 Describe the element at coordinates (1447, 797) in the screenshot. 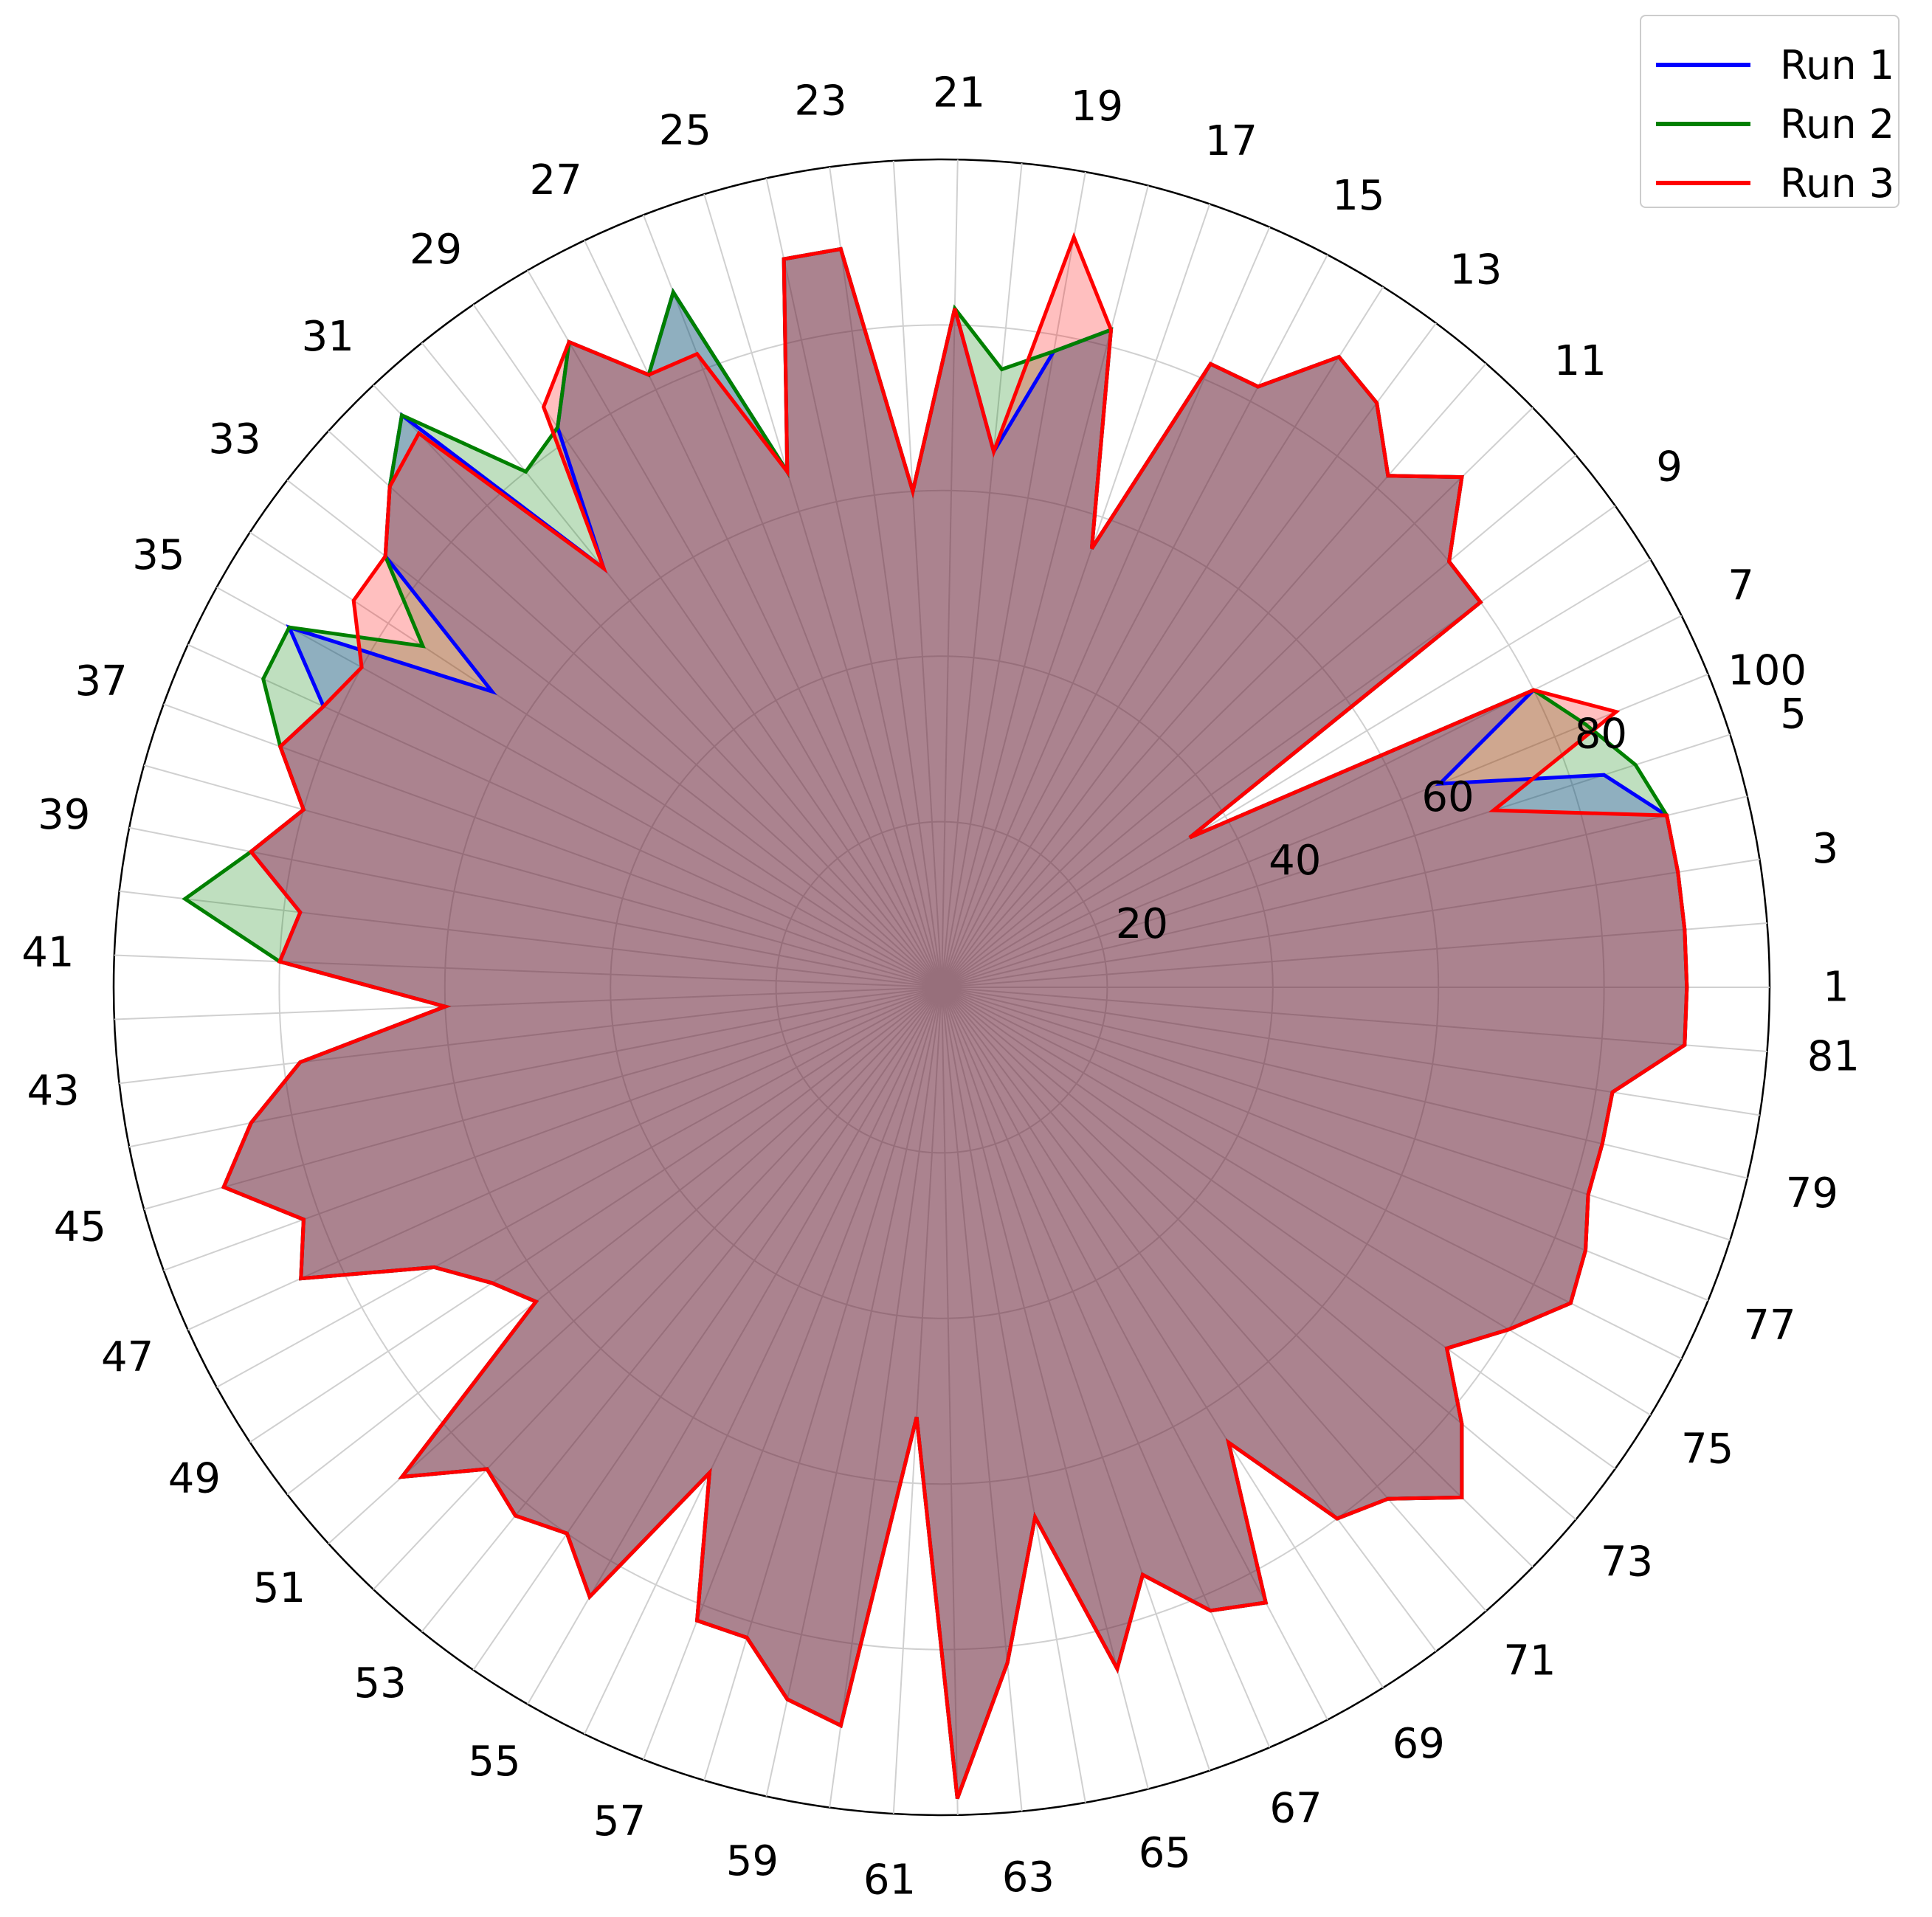

I see `radial-tick-label: 60` at that location.